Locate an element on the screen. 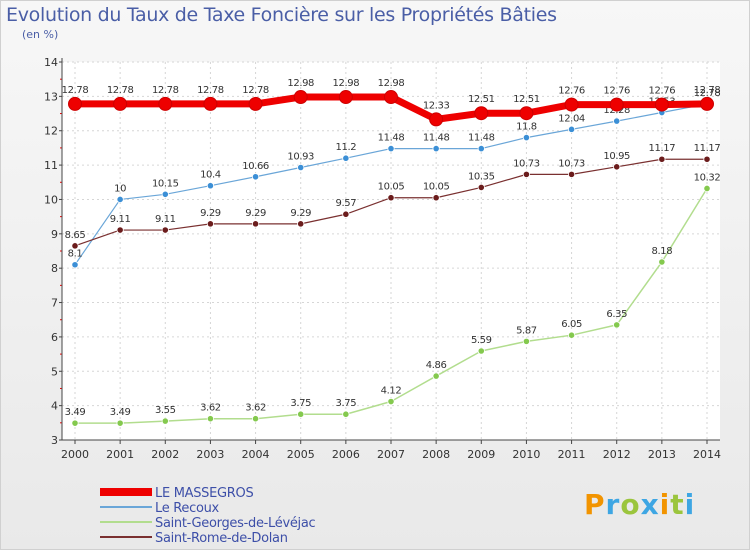 This screenshot has height=550, width=750. data-label-saint-georges-de-levejac: 6.05 is located at coordinates (571, 324).